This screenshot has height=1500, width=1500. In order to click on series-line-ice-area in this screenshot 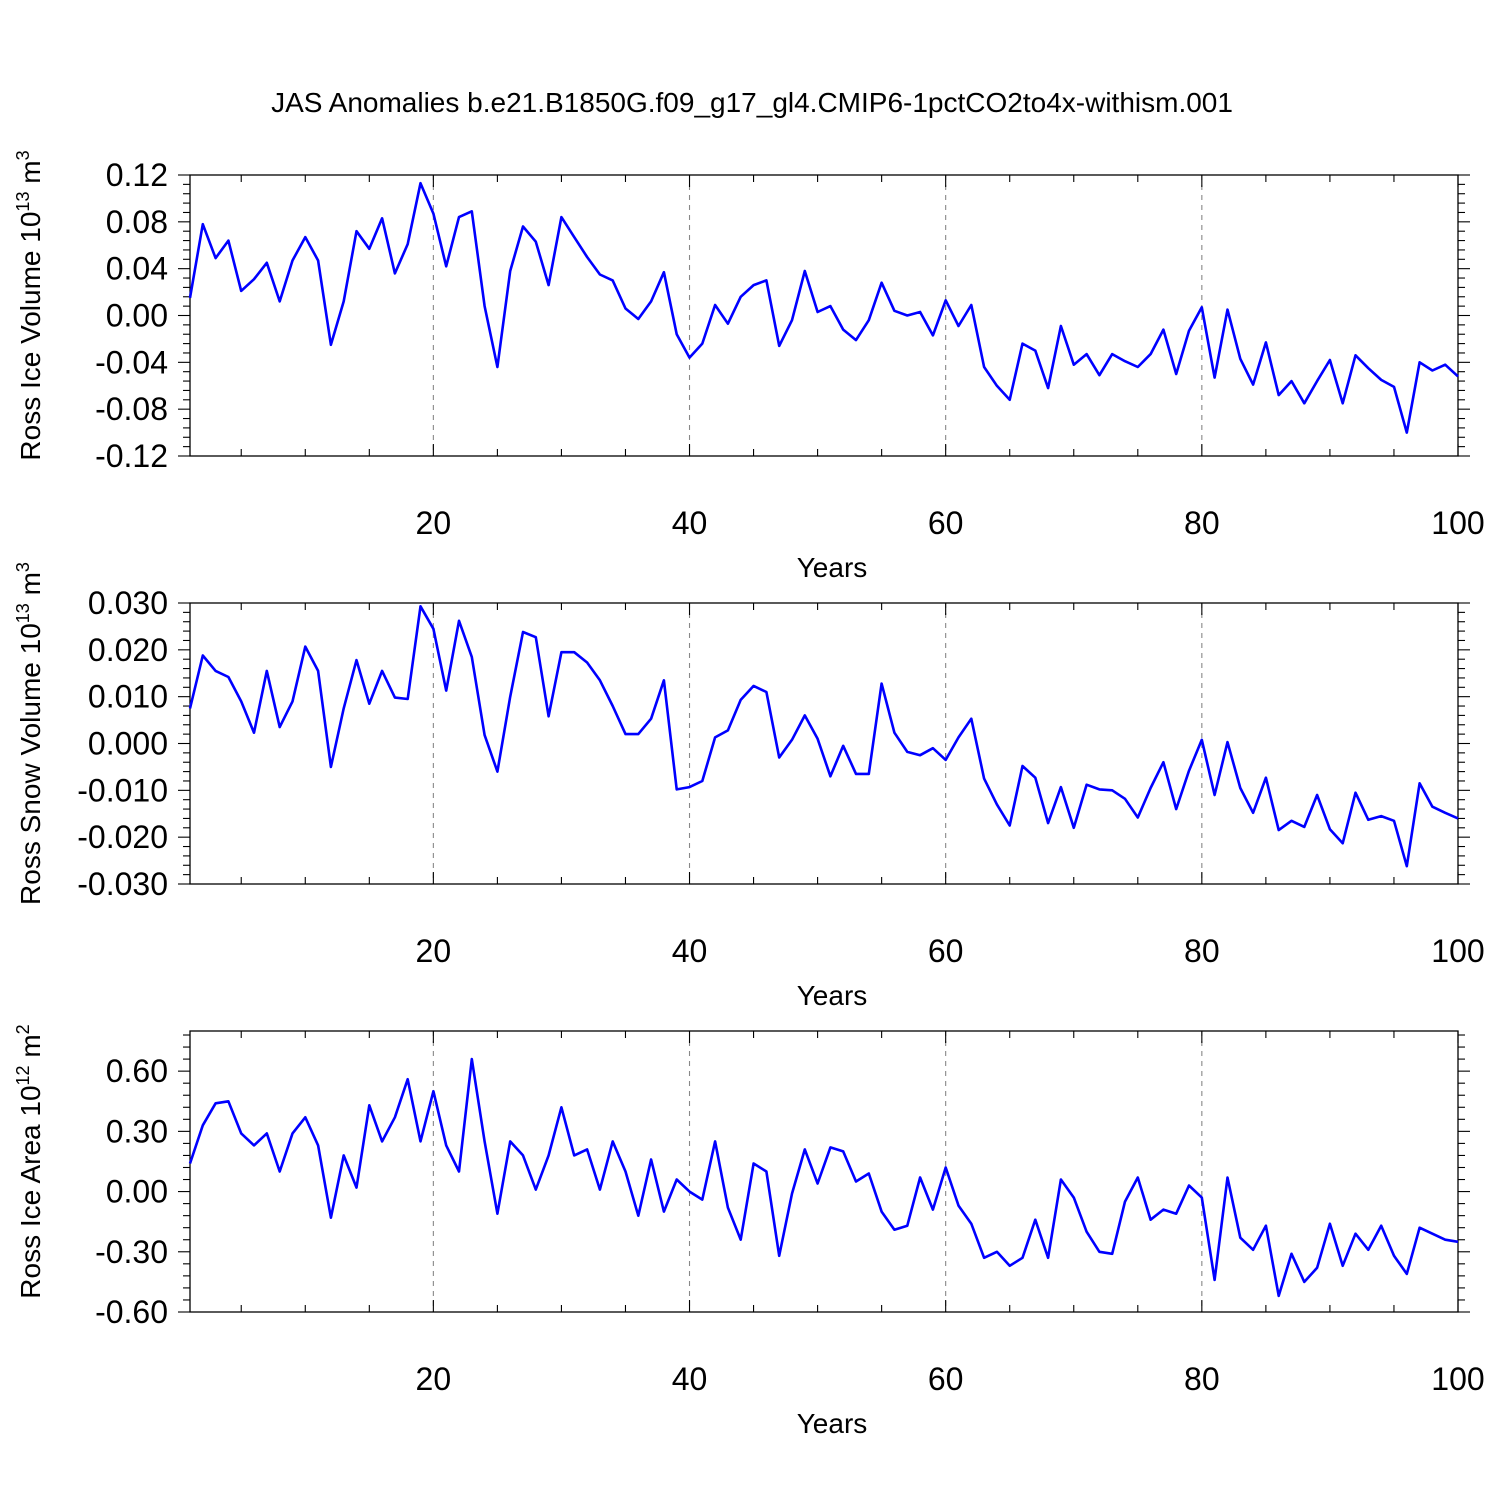, I will do `click(823, 1177)`.